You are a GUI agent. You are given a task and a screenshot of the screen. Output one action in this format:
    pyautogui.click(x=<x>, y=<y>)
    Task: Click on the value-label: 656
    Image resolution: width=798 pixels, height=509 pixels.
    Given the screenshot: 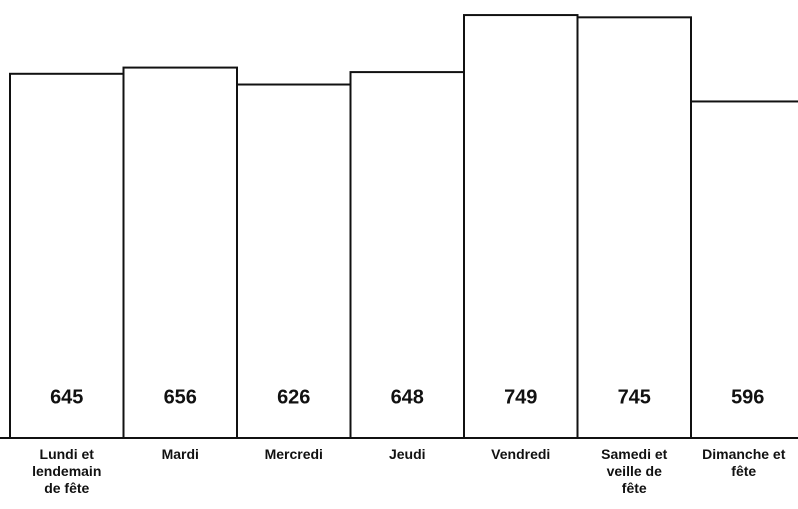 What is the action you would take?
    pyautogui.click(x=180, y=397)
    